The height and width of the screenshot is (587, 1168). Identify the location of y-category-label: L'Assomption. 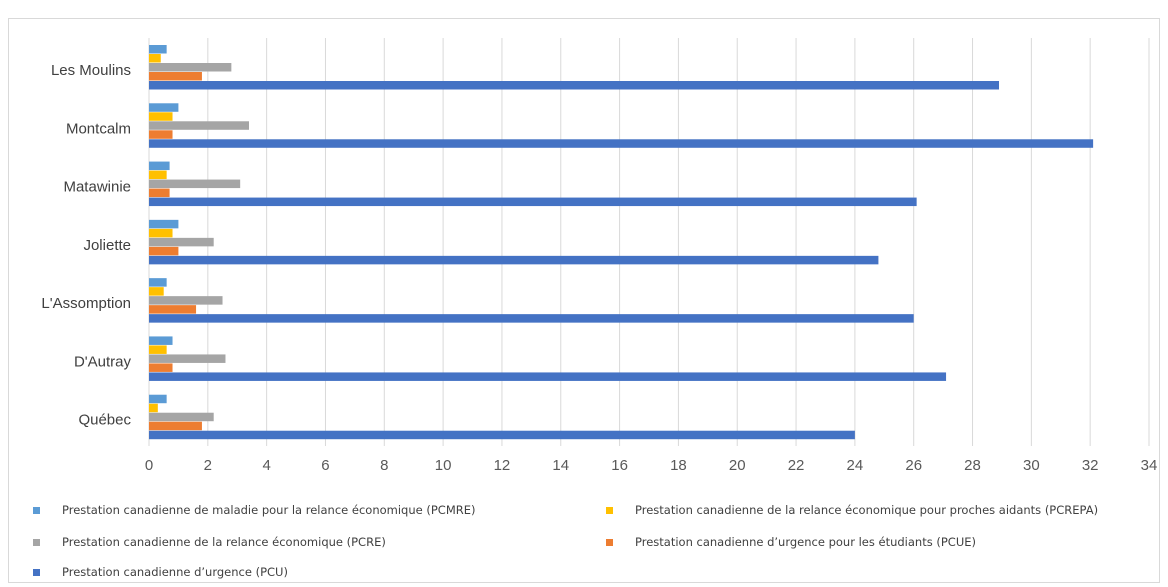
(86, 303).